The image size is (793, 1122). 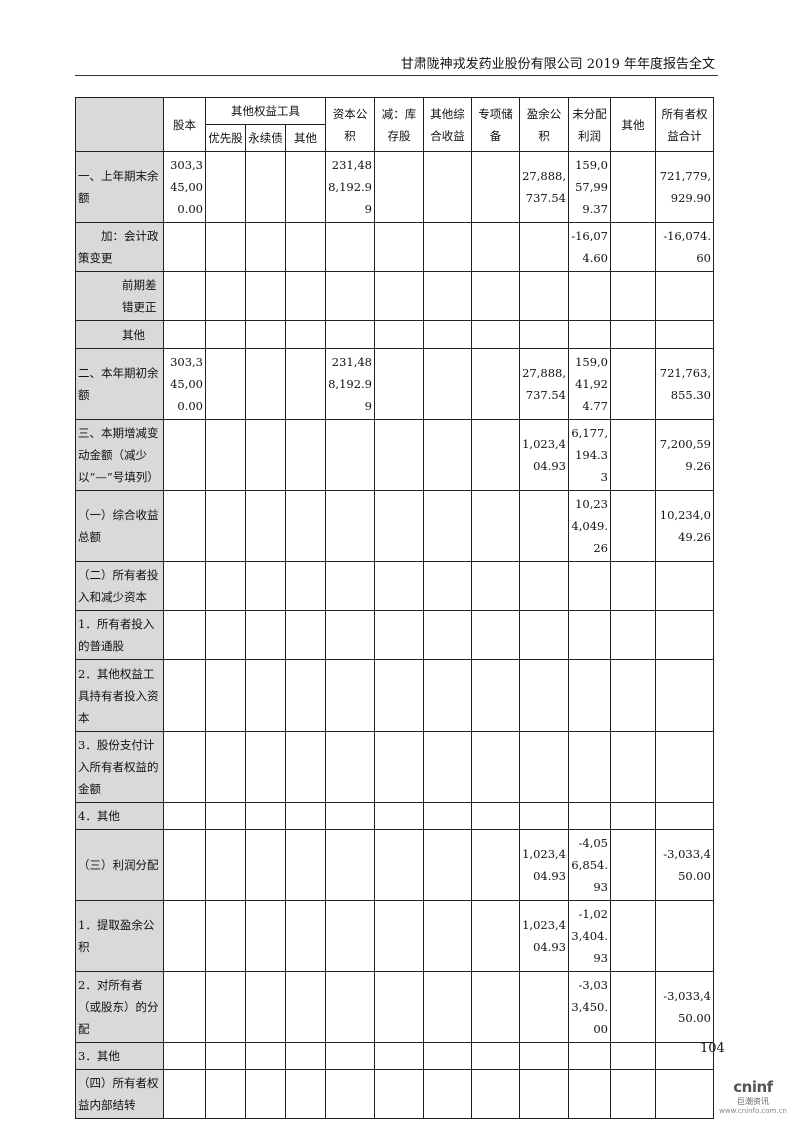 What do you see at coordinates (589, 247) in the screenshot?
I see `table-cell: -16,074.60` at bounding box center [589, 247].